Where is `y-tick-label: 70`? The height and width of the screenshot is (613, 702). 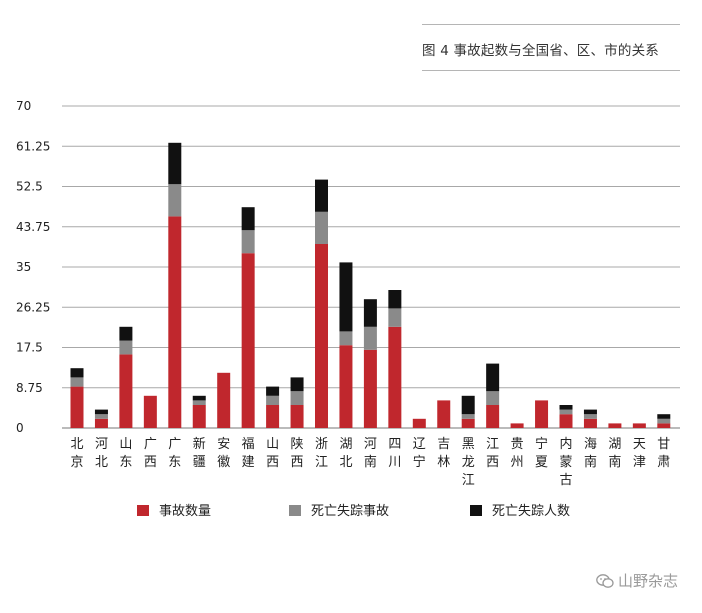
y-tick-label: 70 is located at coordinates (23, 106).